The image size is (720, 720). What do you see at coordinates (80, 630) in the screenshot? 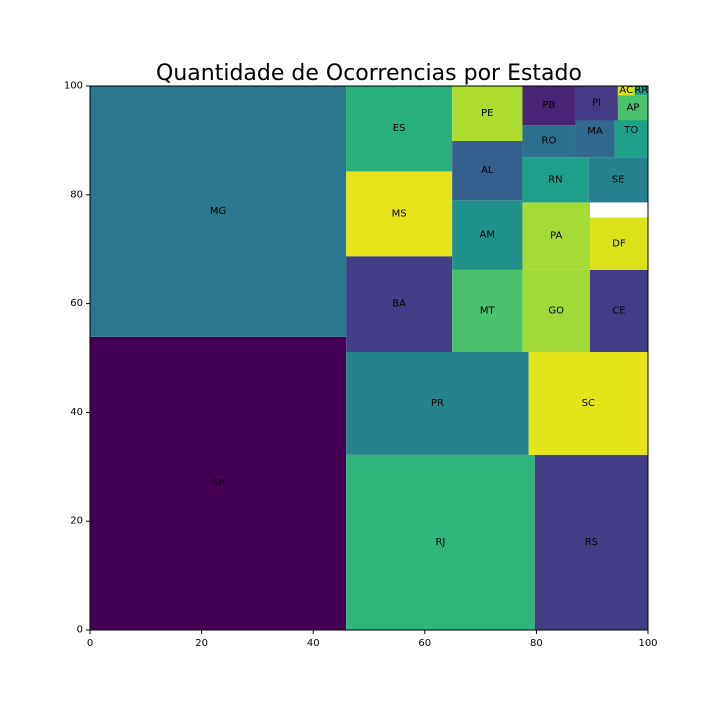
I see `y-tick-label: 0` at bounding box center [80, 630].